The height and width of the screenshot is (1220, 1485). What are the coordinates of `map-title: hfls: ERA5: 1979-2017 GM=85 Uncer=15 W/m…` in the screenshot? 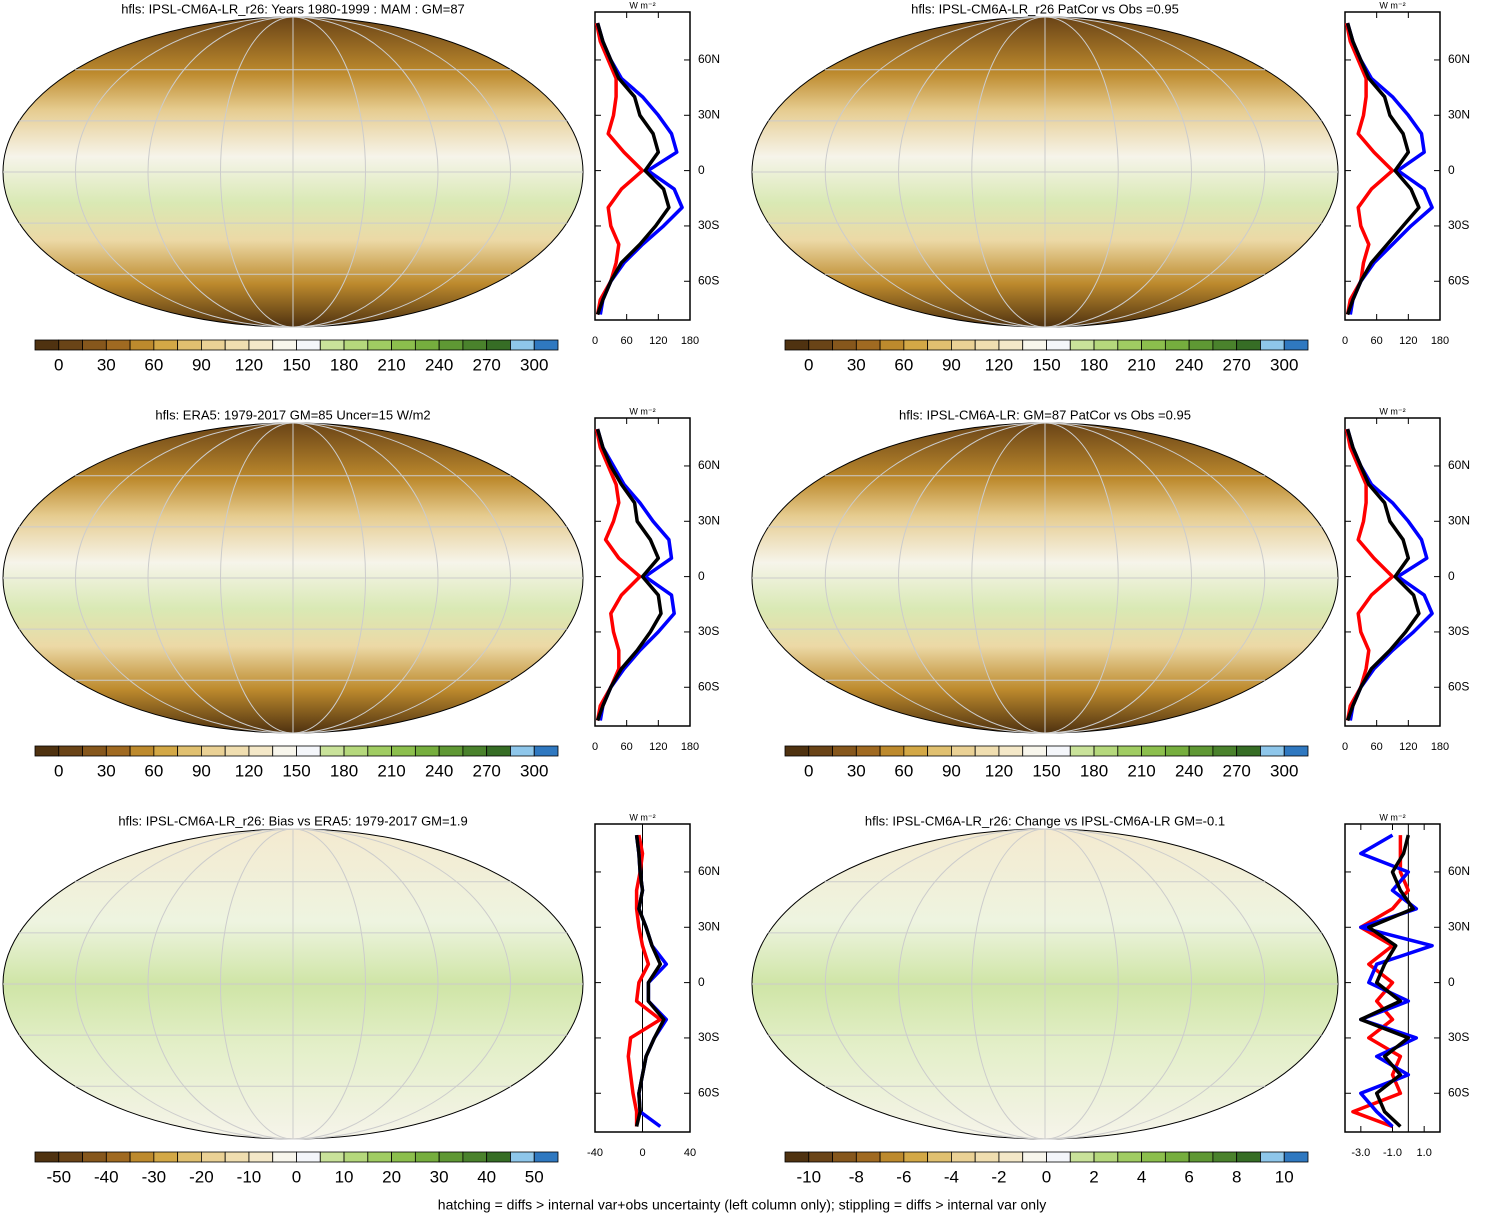 It's located at (292, 414).